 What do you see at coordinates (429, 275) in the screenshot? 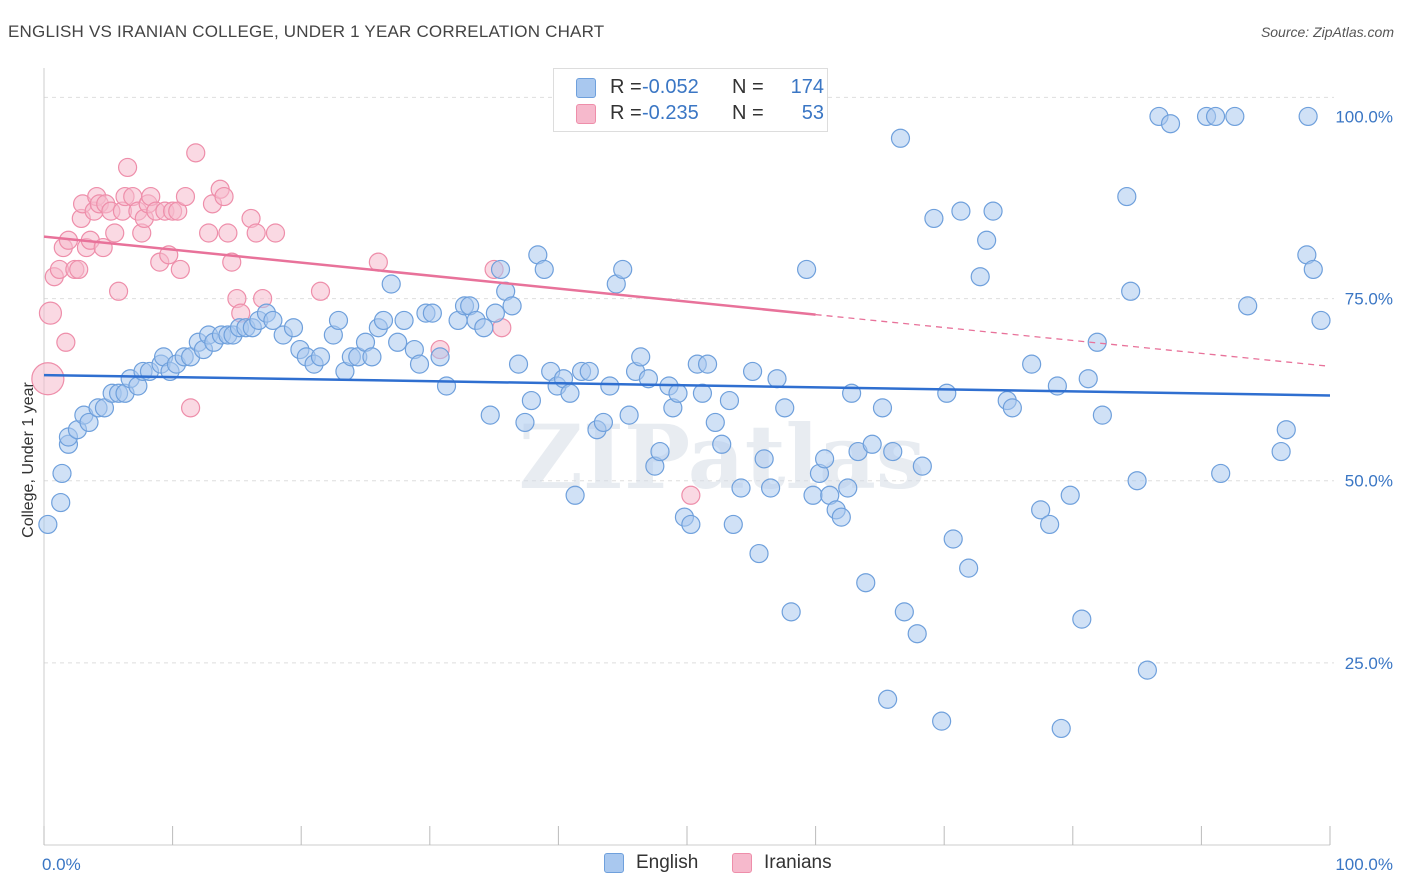
I see `iranians-trend-line` at bounding box center [429, 275].